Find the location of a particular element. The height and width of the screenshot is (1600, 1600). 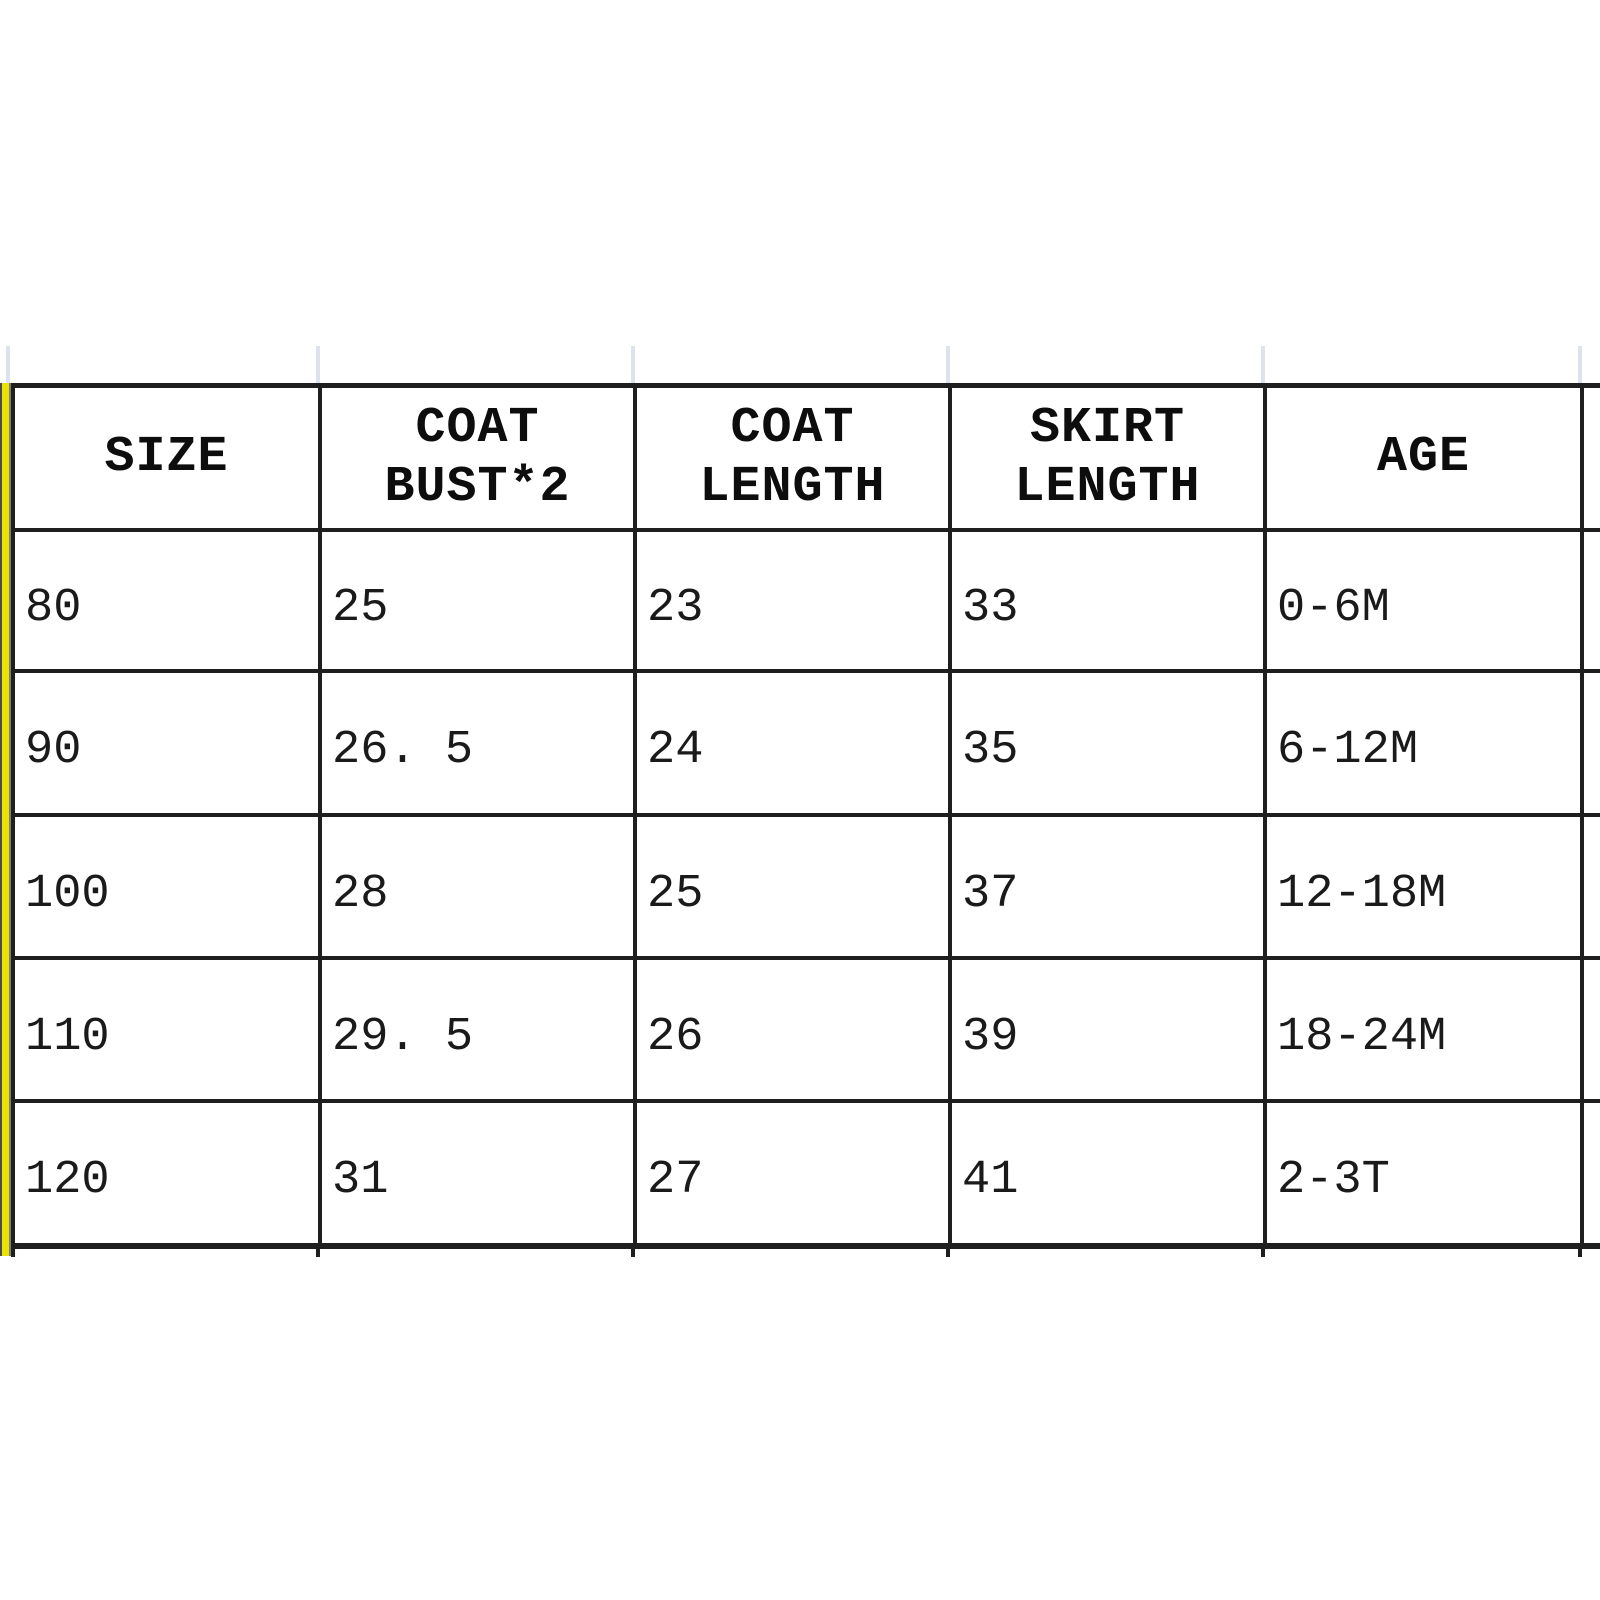

table-row: 100 28 25 37 12-18M is located at coordinates (805, 886).